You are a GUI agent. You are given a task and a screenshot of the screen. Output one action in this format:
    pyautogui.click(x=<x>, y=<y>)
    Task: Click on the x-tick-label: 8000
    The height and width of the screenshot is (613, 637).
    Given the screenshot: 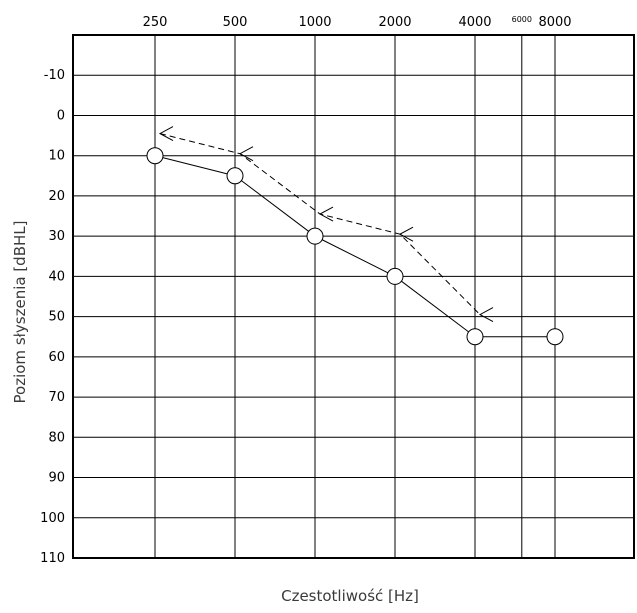 What is the action you would take?
    pyautogui.click(x=554, y=22)
    